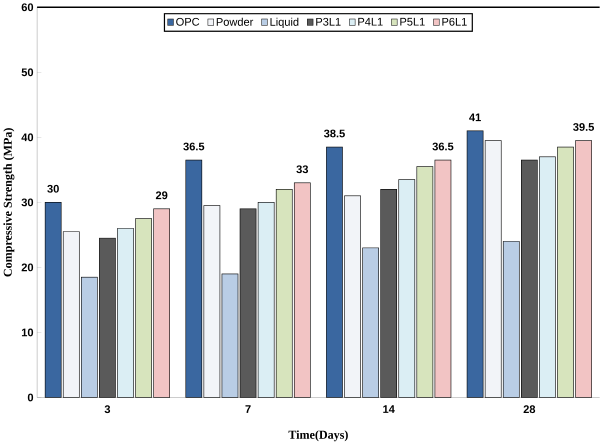  I want to click on x-tick-label: 28, so click(530, 409).